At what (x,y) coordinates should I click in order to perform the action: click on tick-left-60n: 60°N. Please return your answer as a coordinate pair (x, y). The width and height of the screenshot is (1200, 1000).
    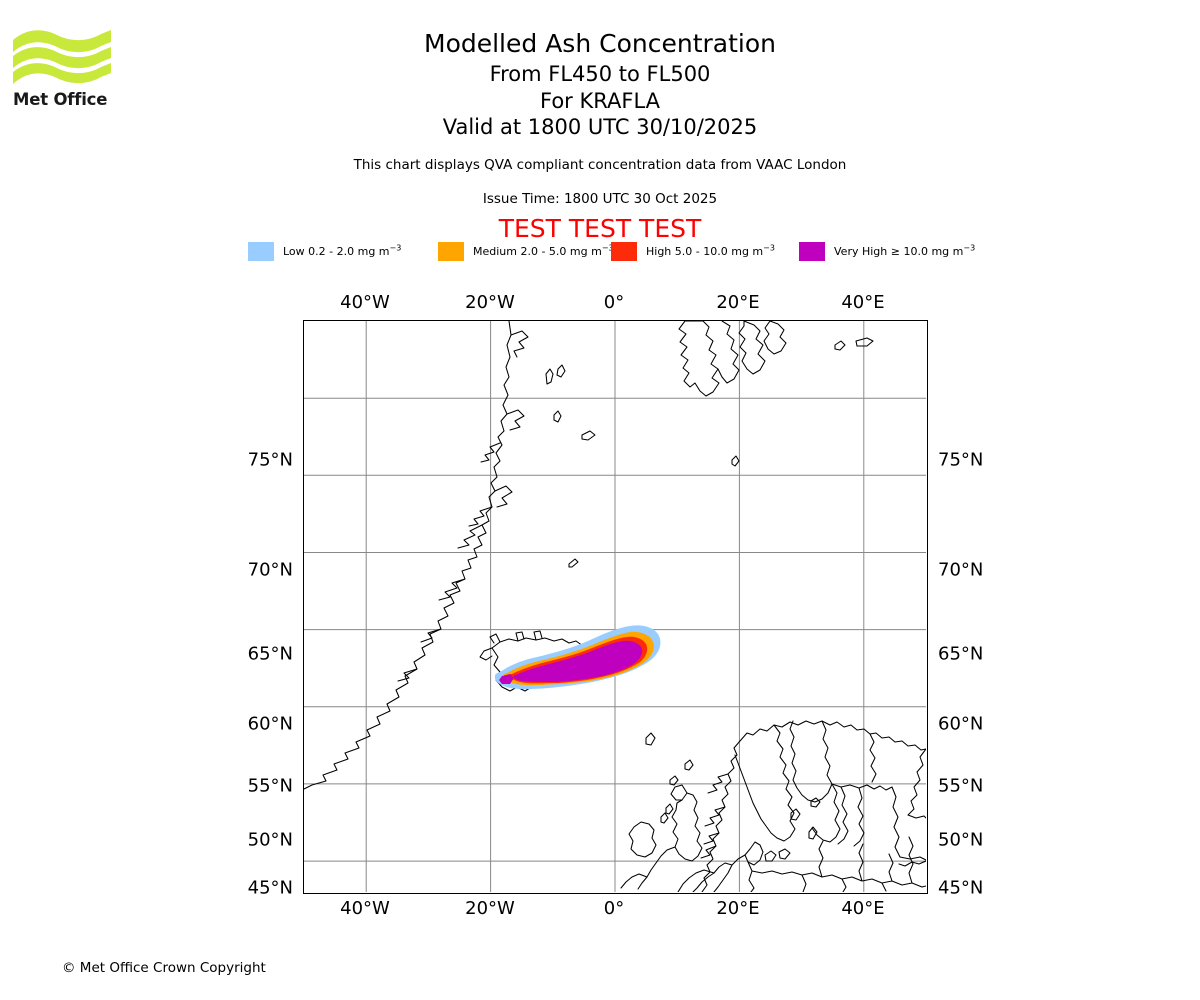
    Looking at the image, I should click on (270, 724).